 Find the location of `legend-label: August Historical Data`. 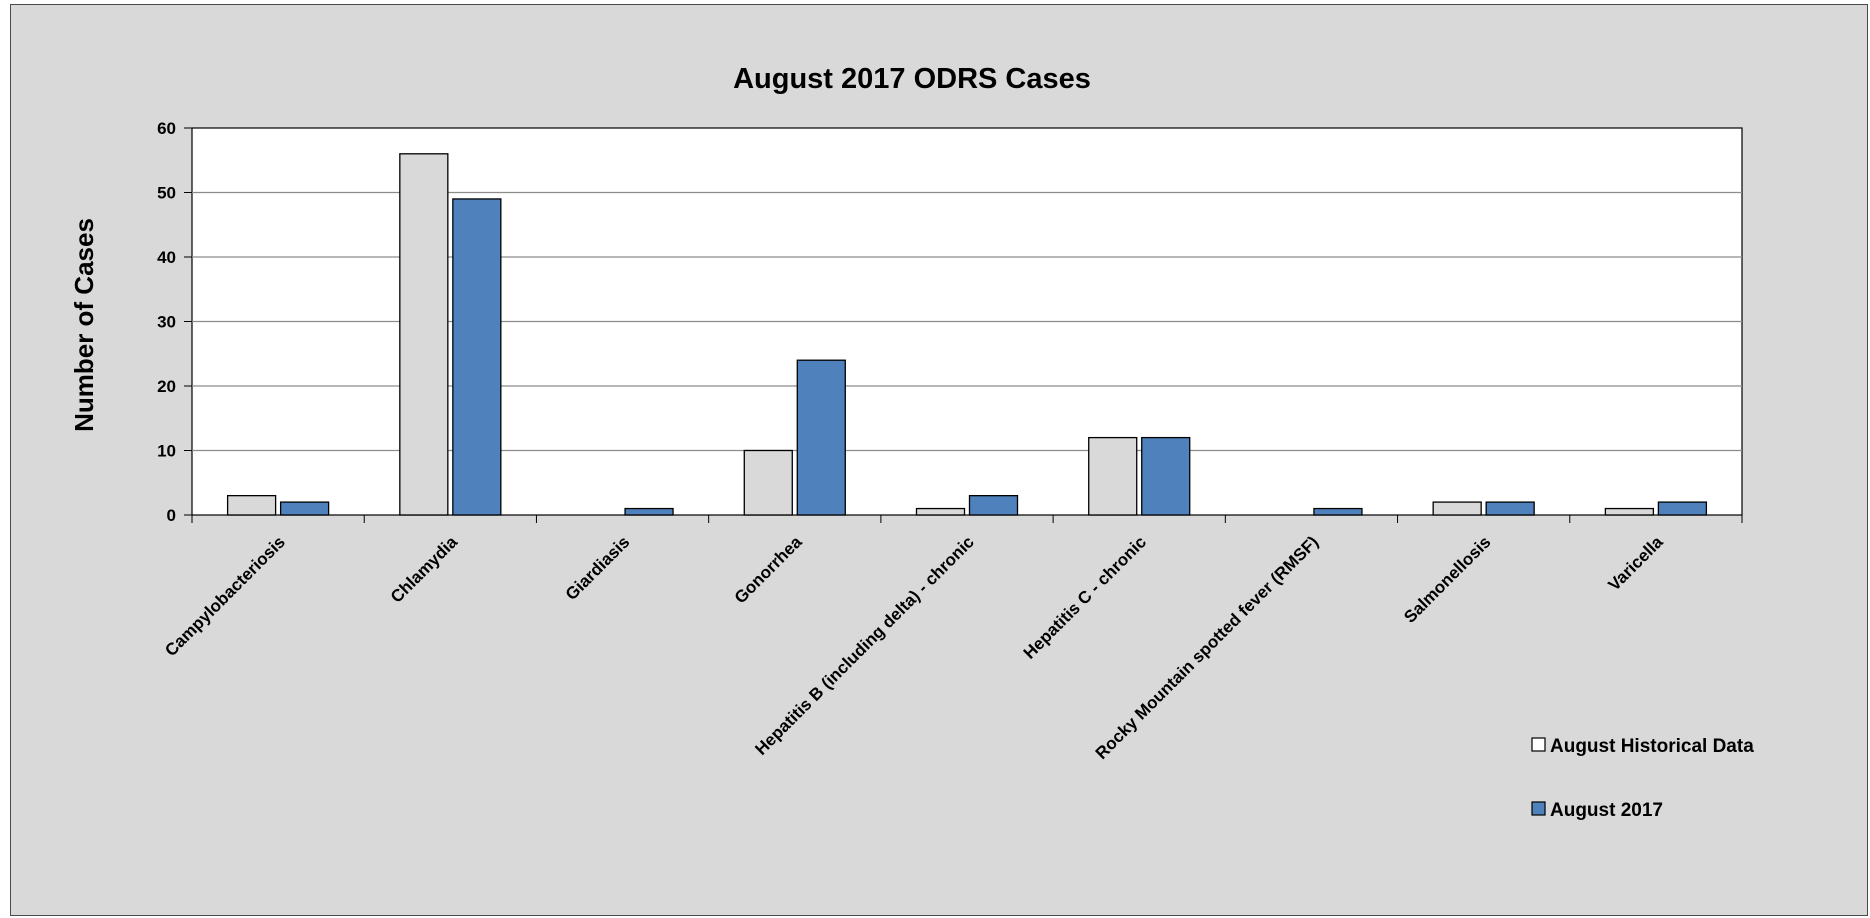

legend-label: August Historical Data is located at coordinates (1652, 746).